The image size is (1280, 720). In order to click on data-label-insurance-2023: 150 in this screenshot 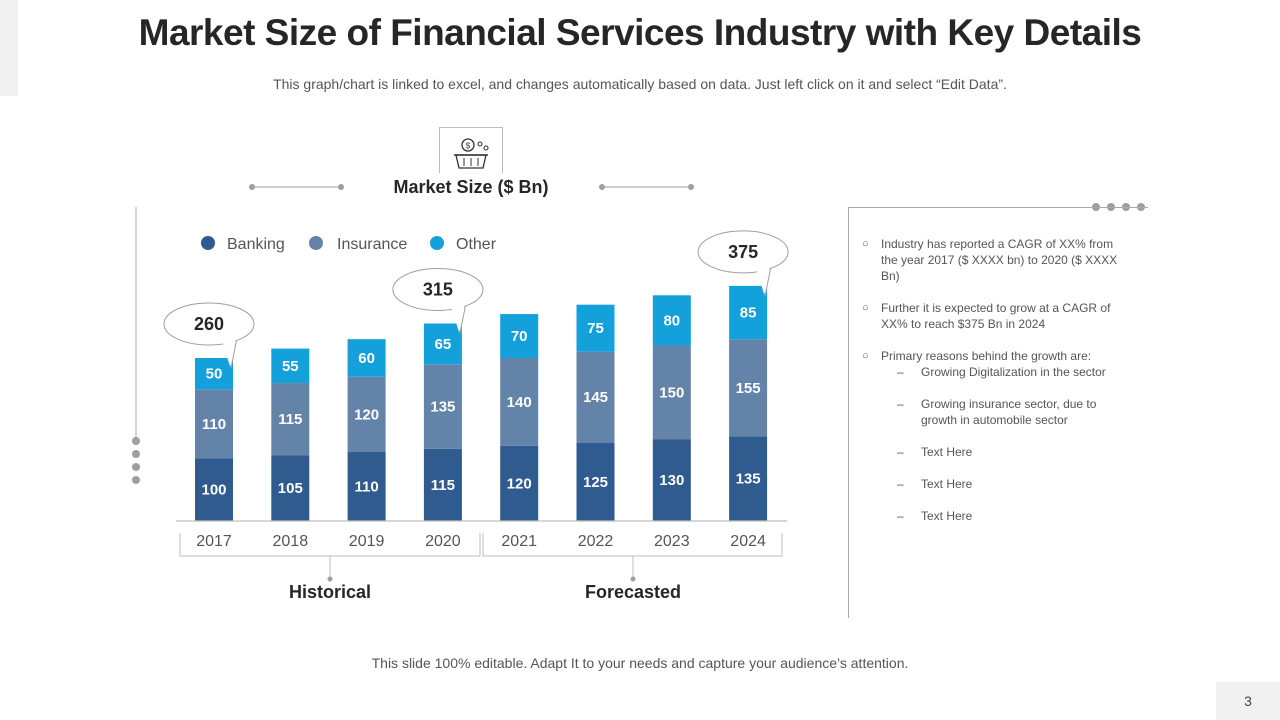, I will do `click(671, 392)`.